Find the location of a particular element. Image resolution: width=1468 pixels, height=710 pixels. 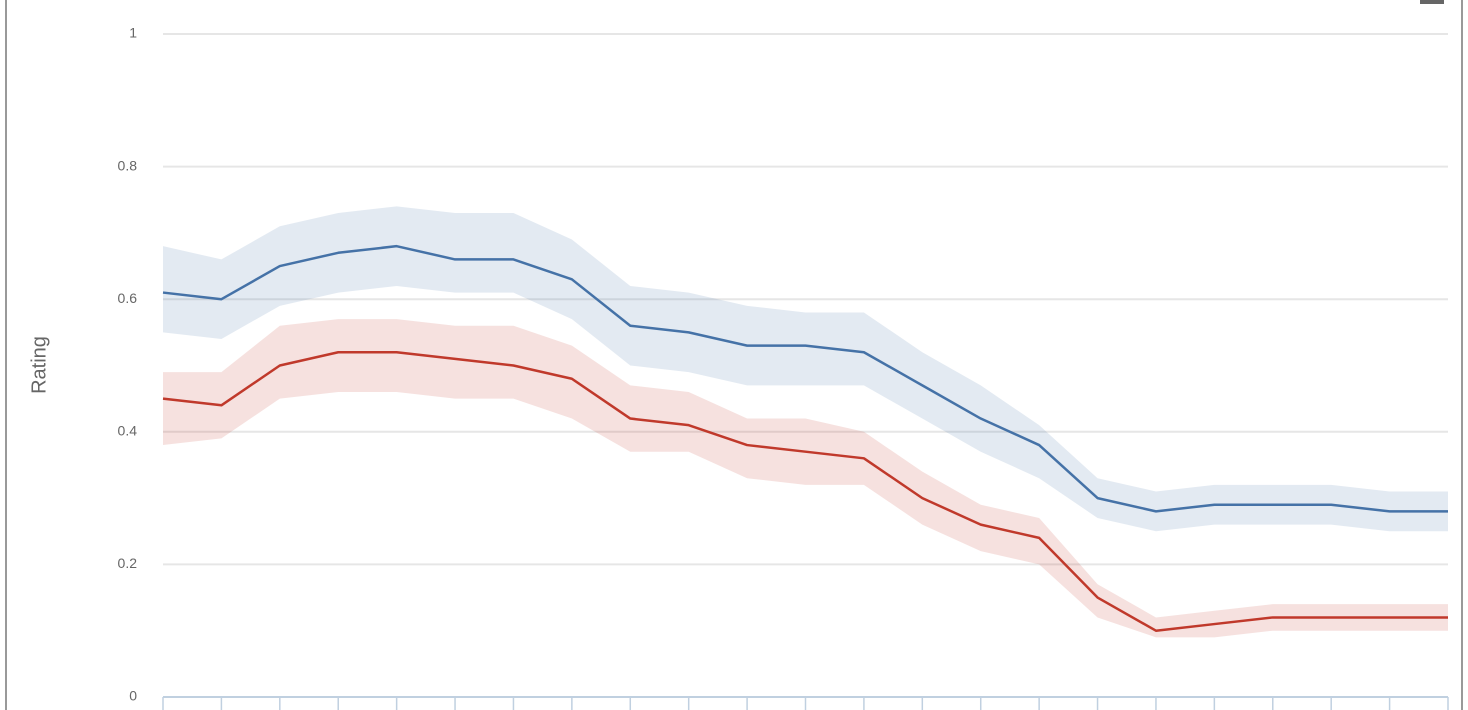

y-tick-label: 0.2 is located at coordinates (128, 563).